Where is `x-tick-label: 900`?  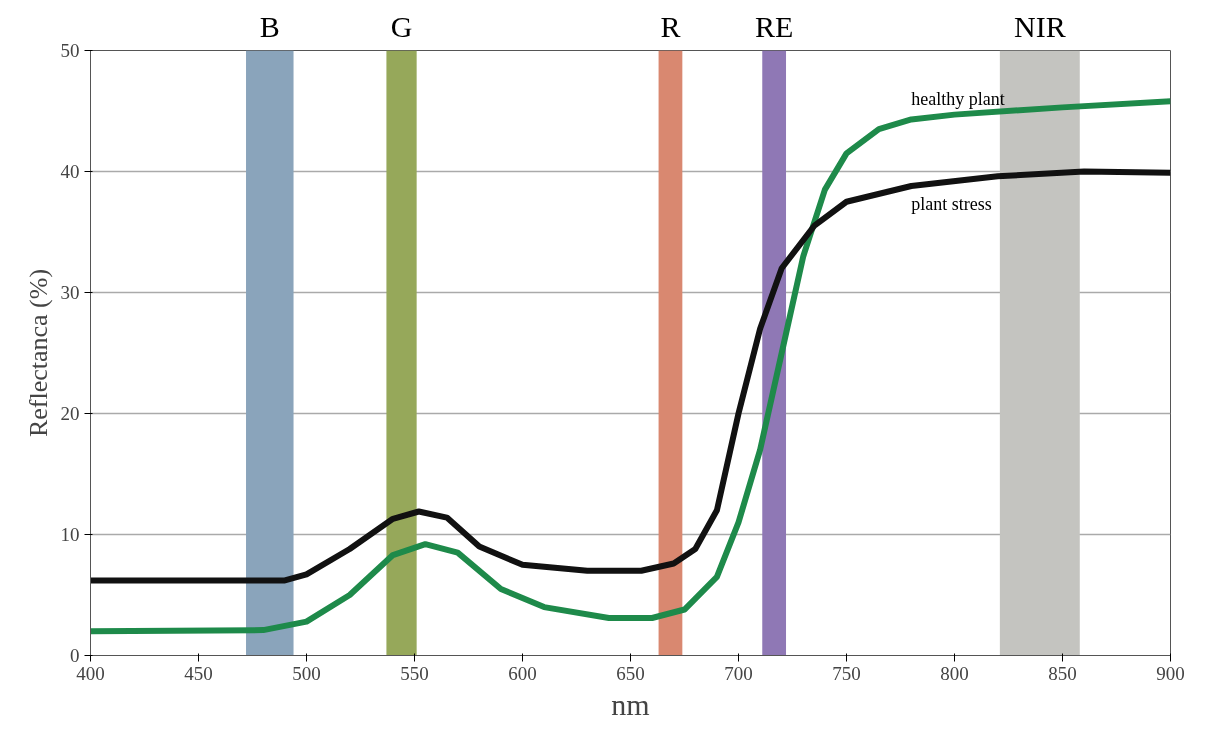 x-tick-label: 900 is located at coordinates (1170, 673).